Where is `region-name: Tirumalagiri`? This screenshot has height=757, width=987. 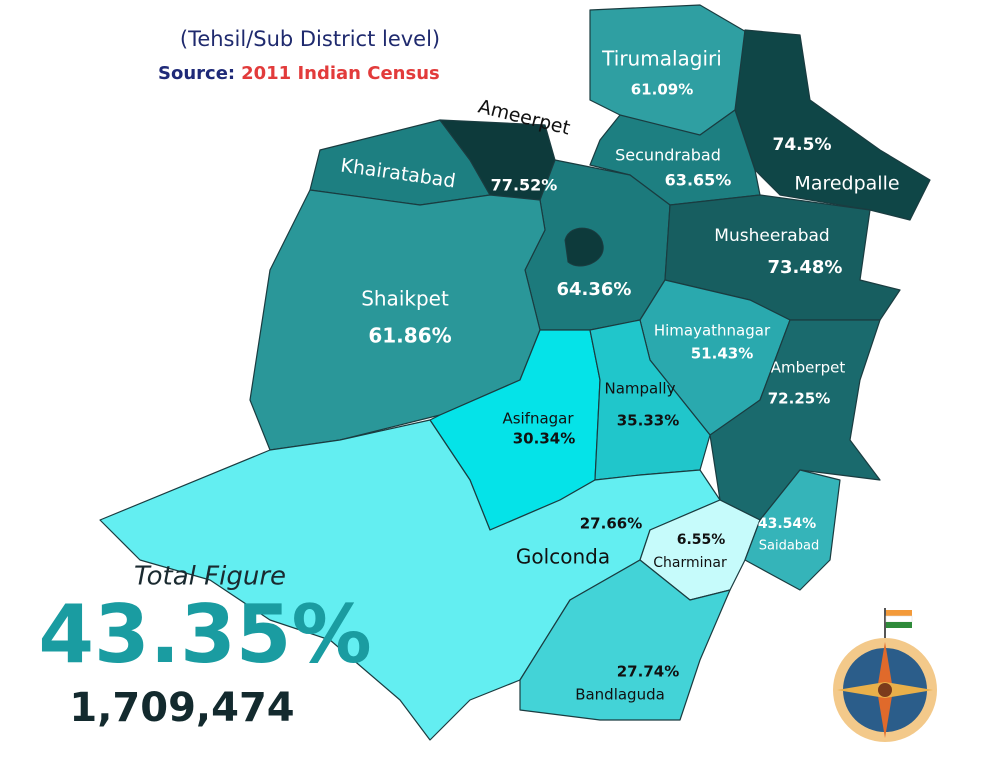 region-name: Tirumalagiri is located at coordinates (661, 59).